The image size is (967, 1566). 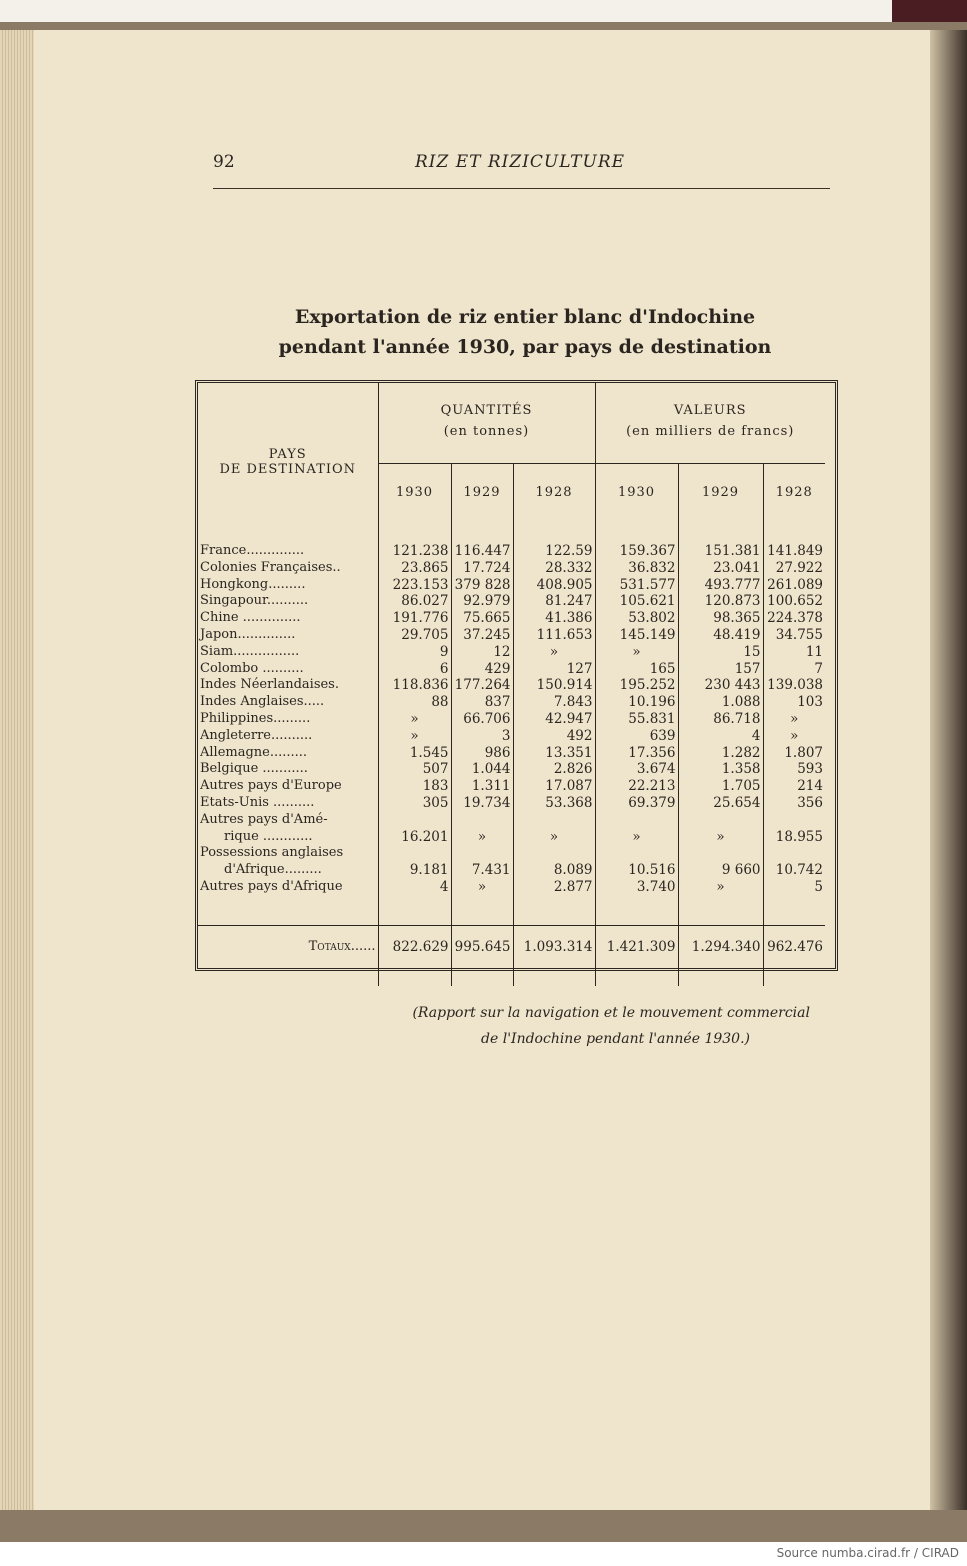 What do you see at coordinates (224, 162) in the screenshot?
I see `page-number: 92` at bounding box center [224, 162].